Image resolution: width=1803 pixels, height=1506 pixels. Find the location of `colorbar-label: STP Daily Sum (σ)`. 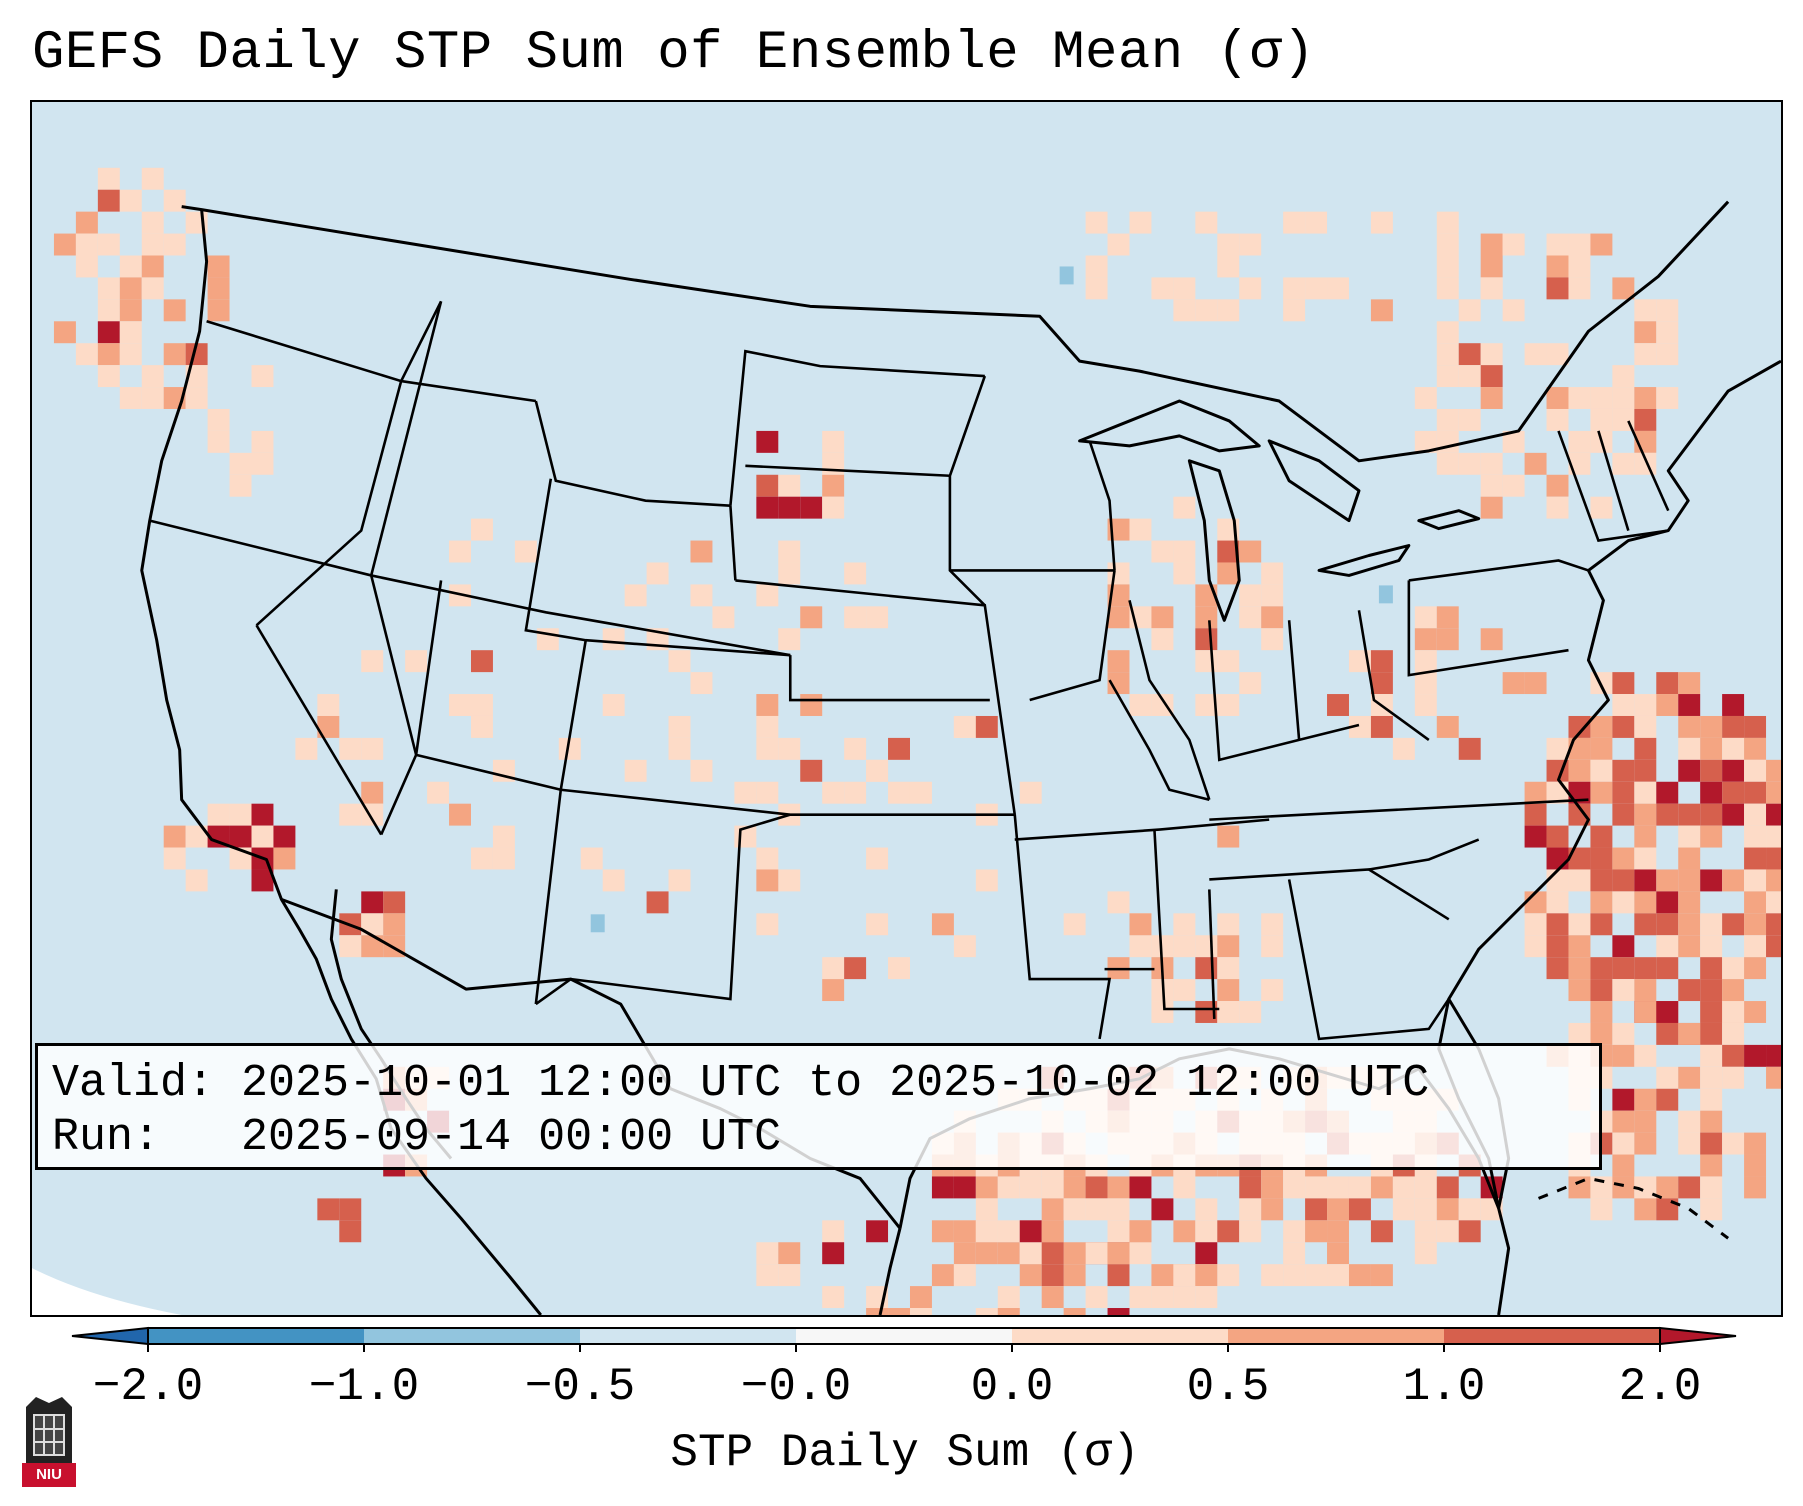

colorbar-label: STP Daily Sum (σ) is located at coordinates (905, 1453).